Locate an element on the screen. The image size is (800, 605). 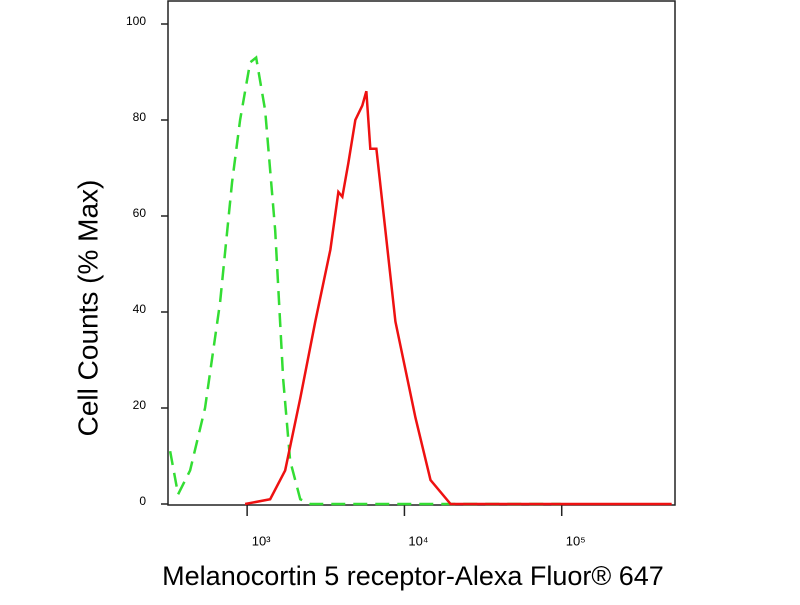
x-tick-label: 10⁵ is located at coordinates (576, 540).